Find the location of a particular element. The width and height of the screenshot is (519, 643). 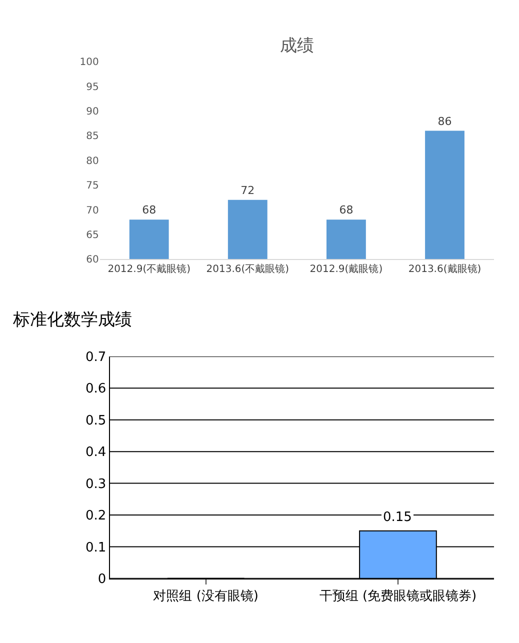

y-tick-label: 0.5 is located at coordinates (96, 420).